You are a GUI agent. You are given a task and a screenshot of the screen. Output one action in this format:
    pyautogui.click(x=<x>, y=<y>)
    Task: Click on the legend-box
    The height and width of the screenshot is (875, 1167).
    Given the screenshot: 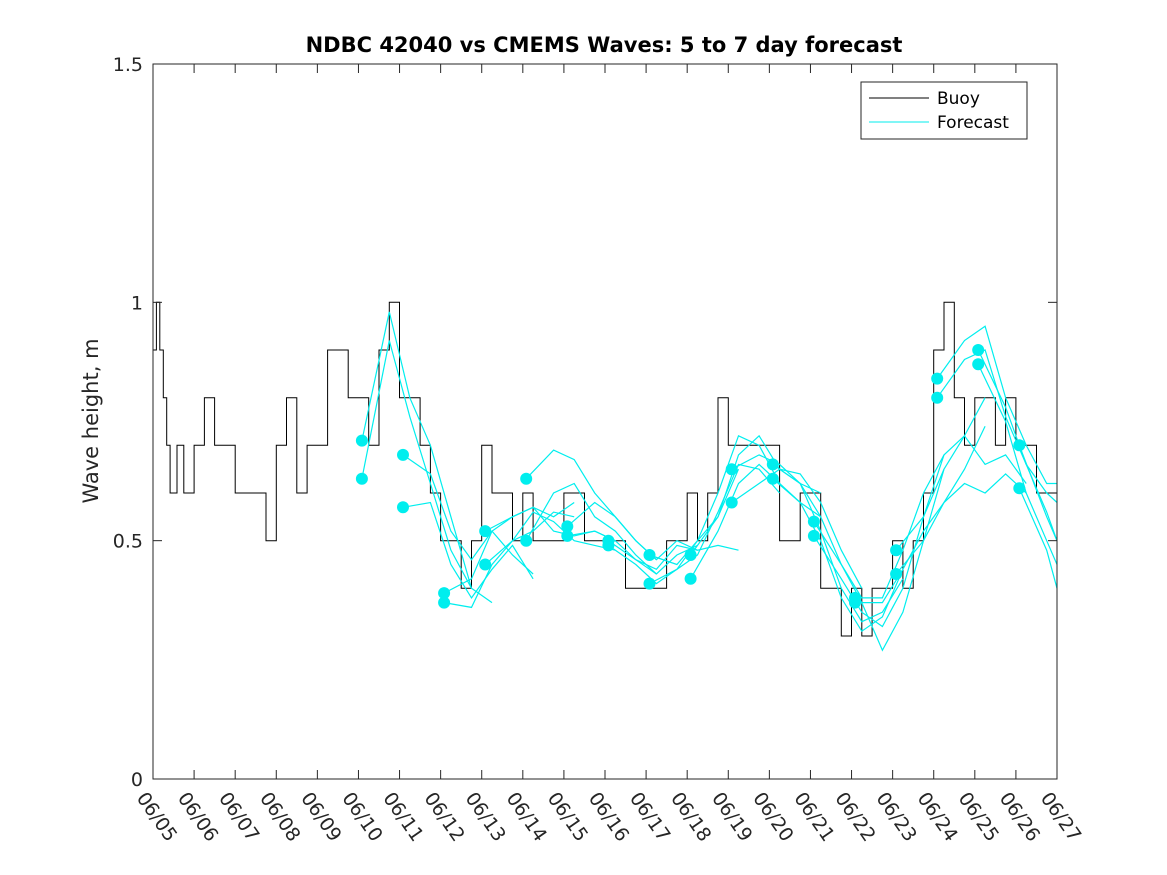 What is the action you would take?
    pyautogui.click(x=944, y=110)
    